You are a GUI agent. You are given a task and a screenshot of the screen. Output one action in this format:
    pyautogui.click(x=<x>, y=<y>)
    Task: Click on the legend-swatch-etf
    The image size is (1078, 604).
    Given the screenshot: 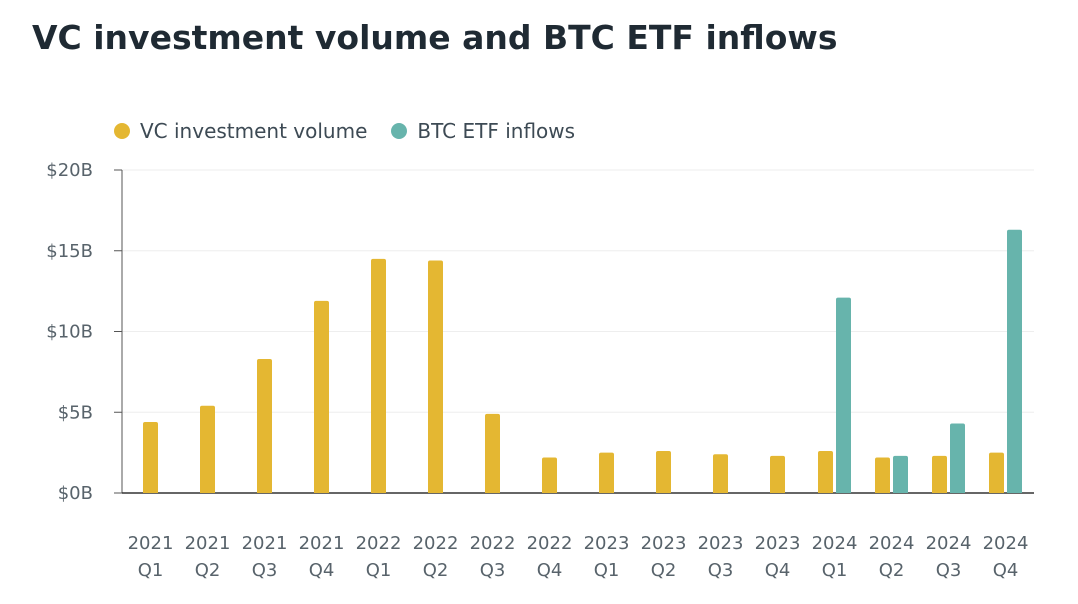 What is the action you would take?
    pyautogui.click(x=399, y=131)
    